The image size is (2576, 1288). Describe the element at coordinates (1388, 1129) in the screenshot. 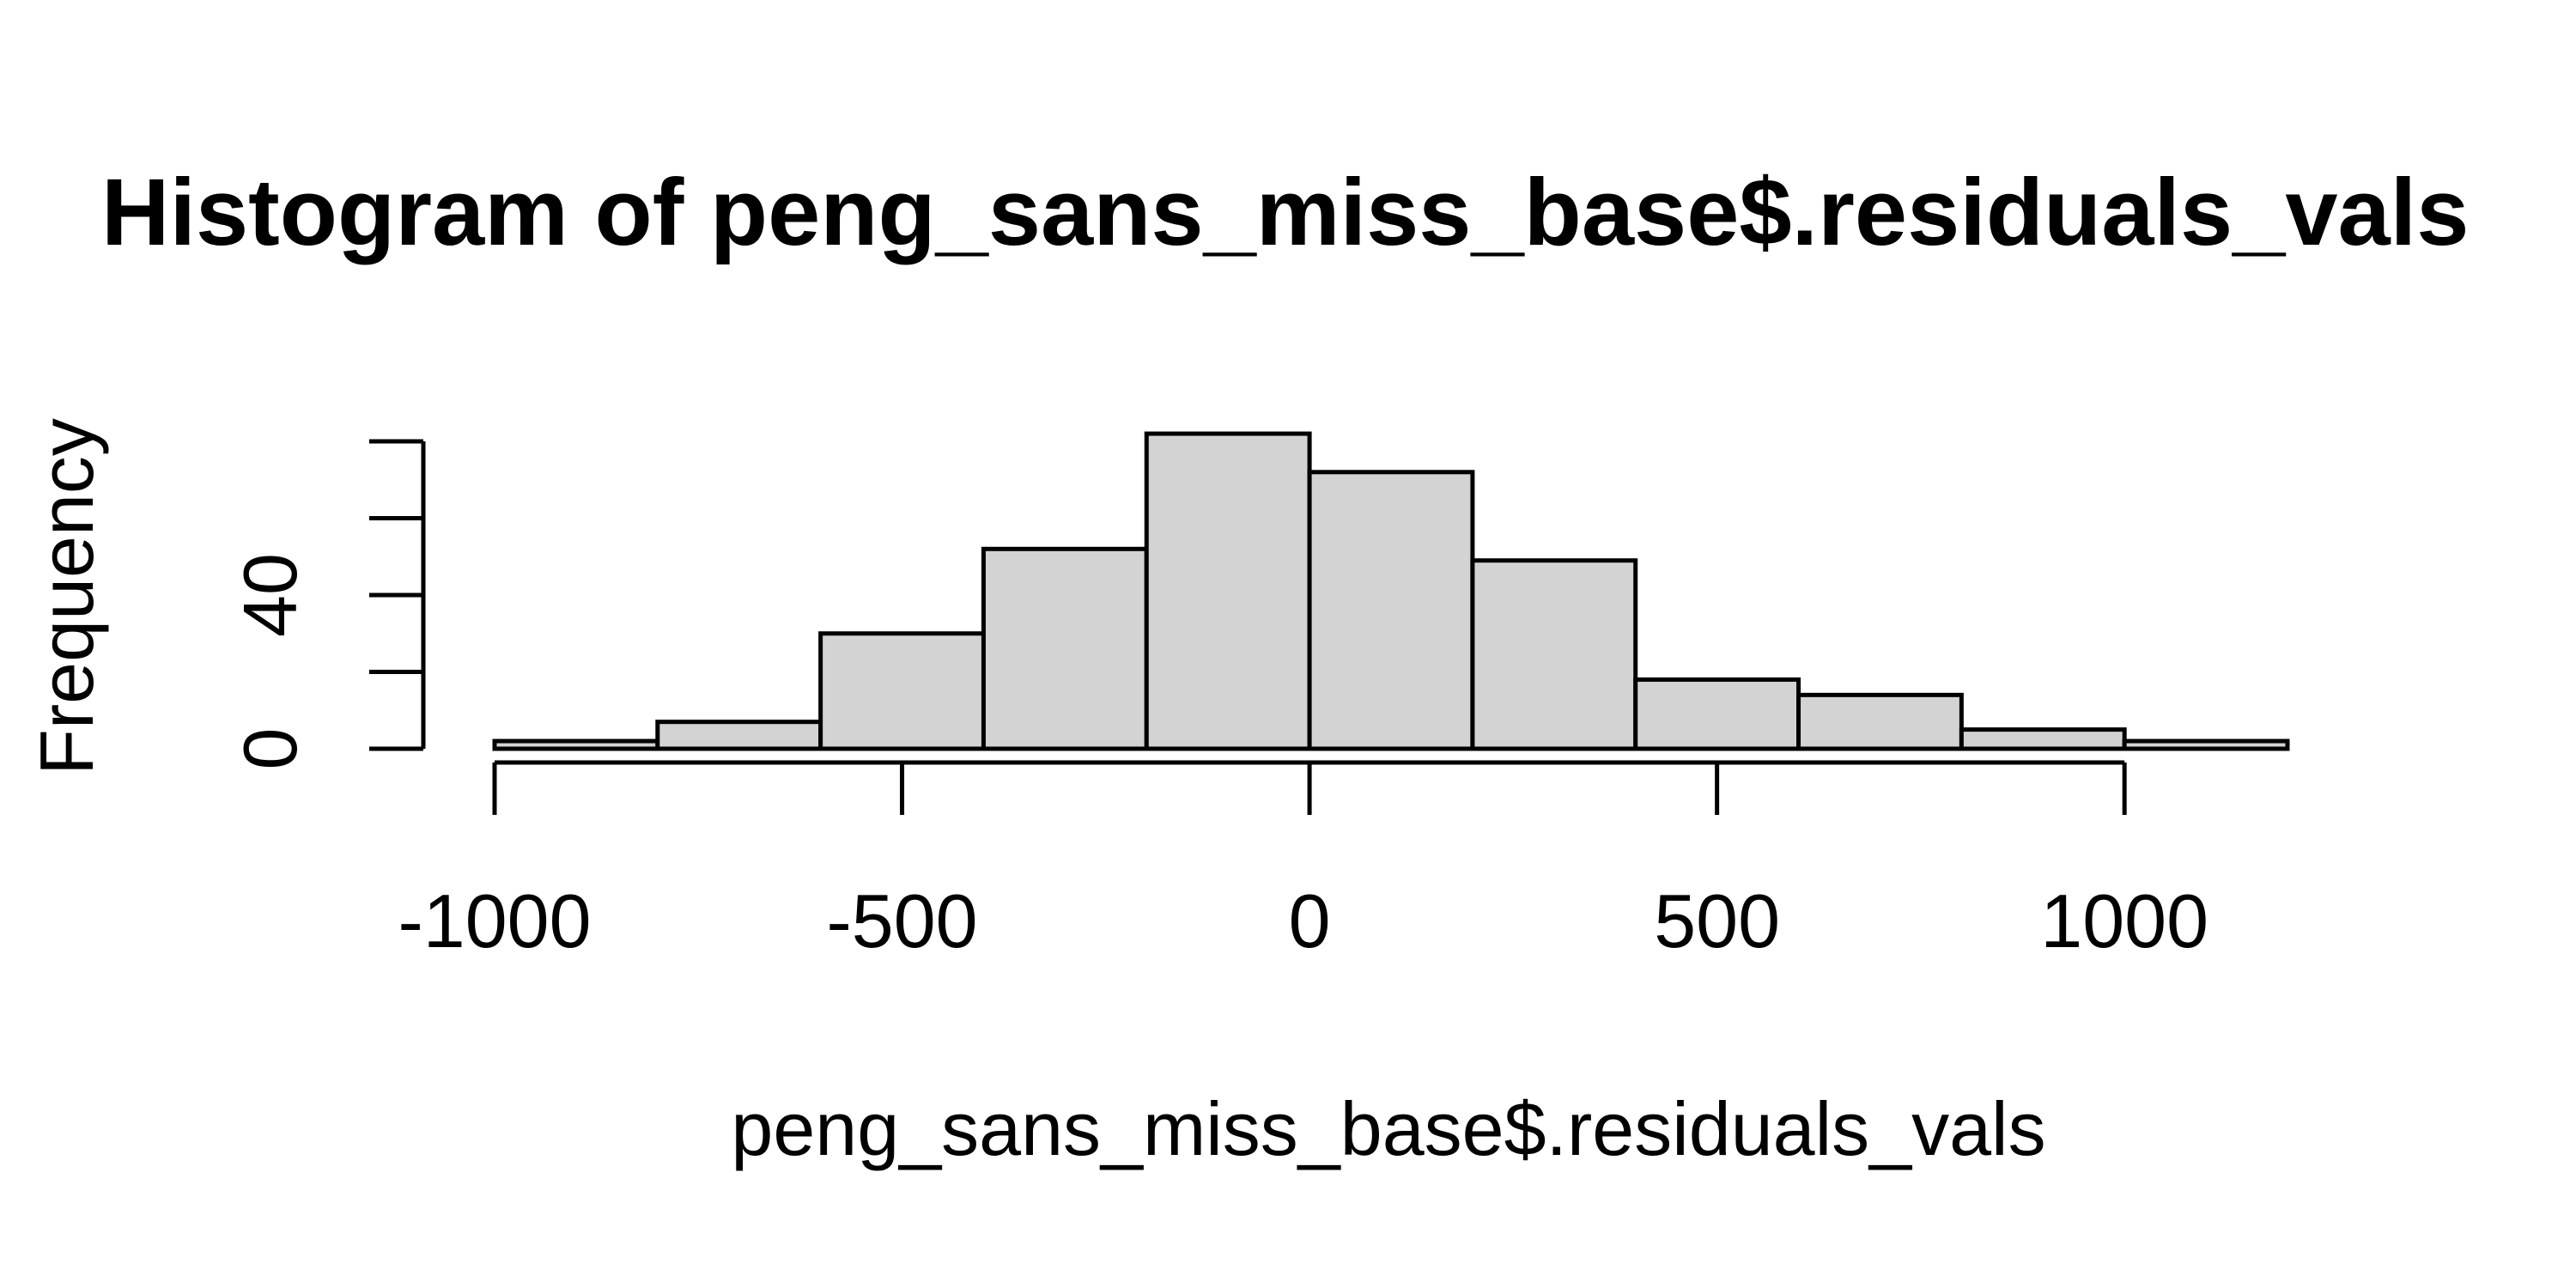

I see `x-axis-title: peng_sans_miss_base$.residuals_vals` at that location.